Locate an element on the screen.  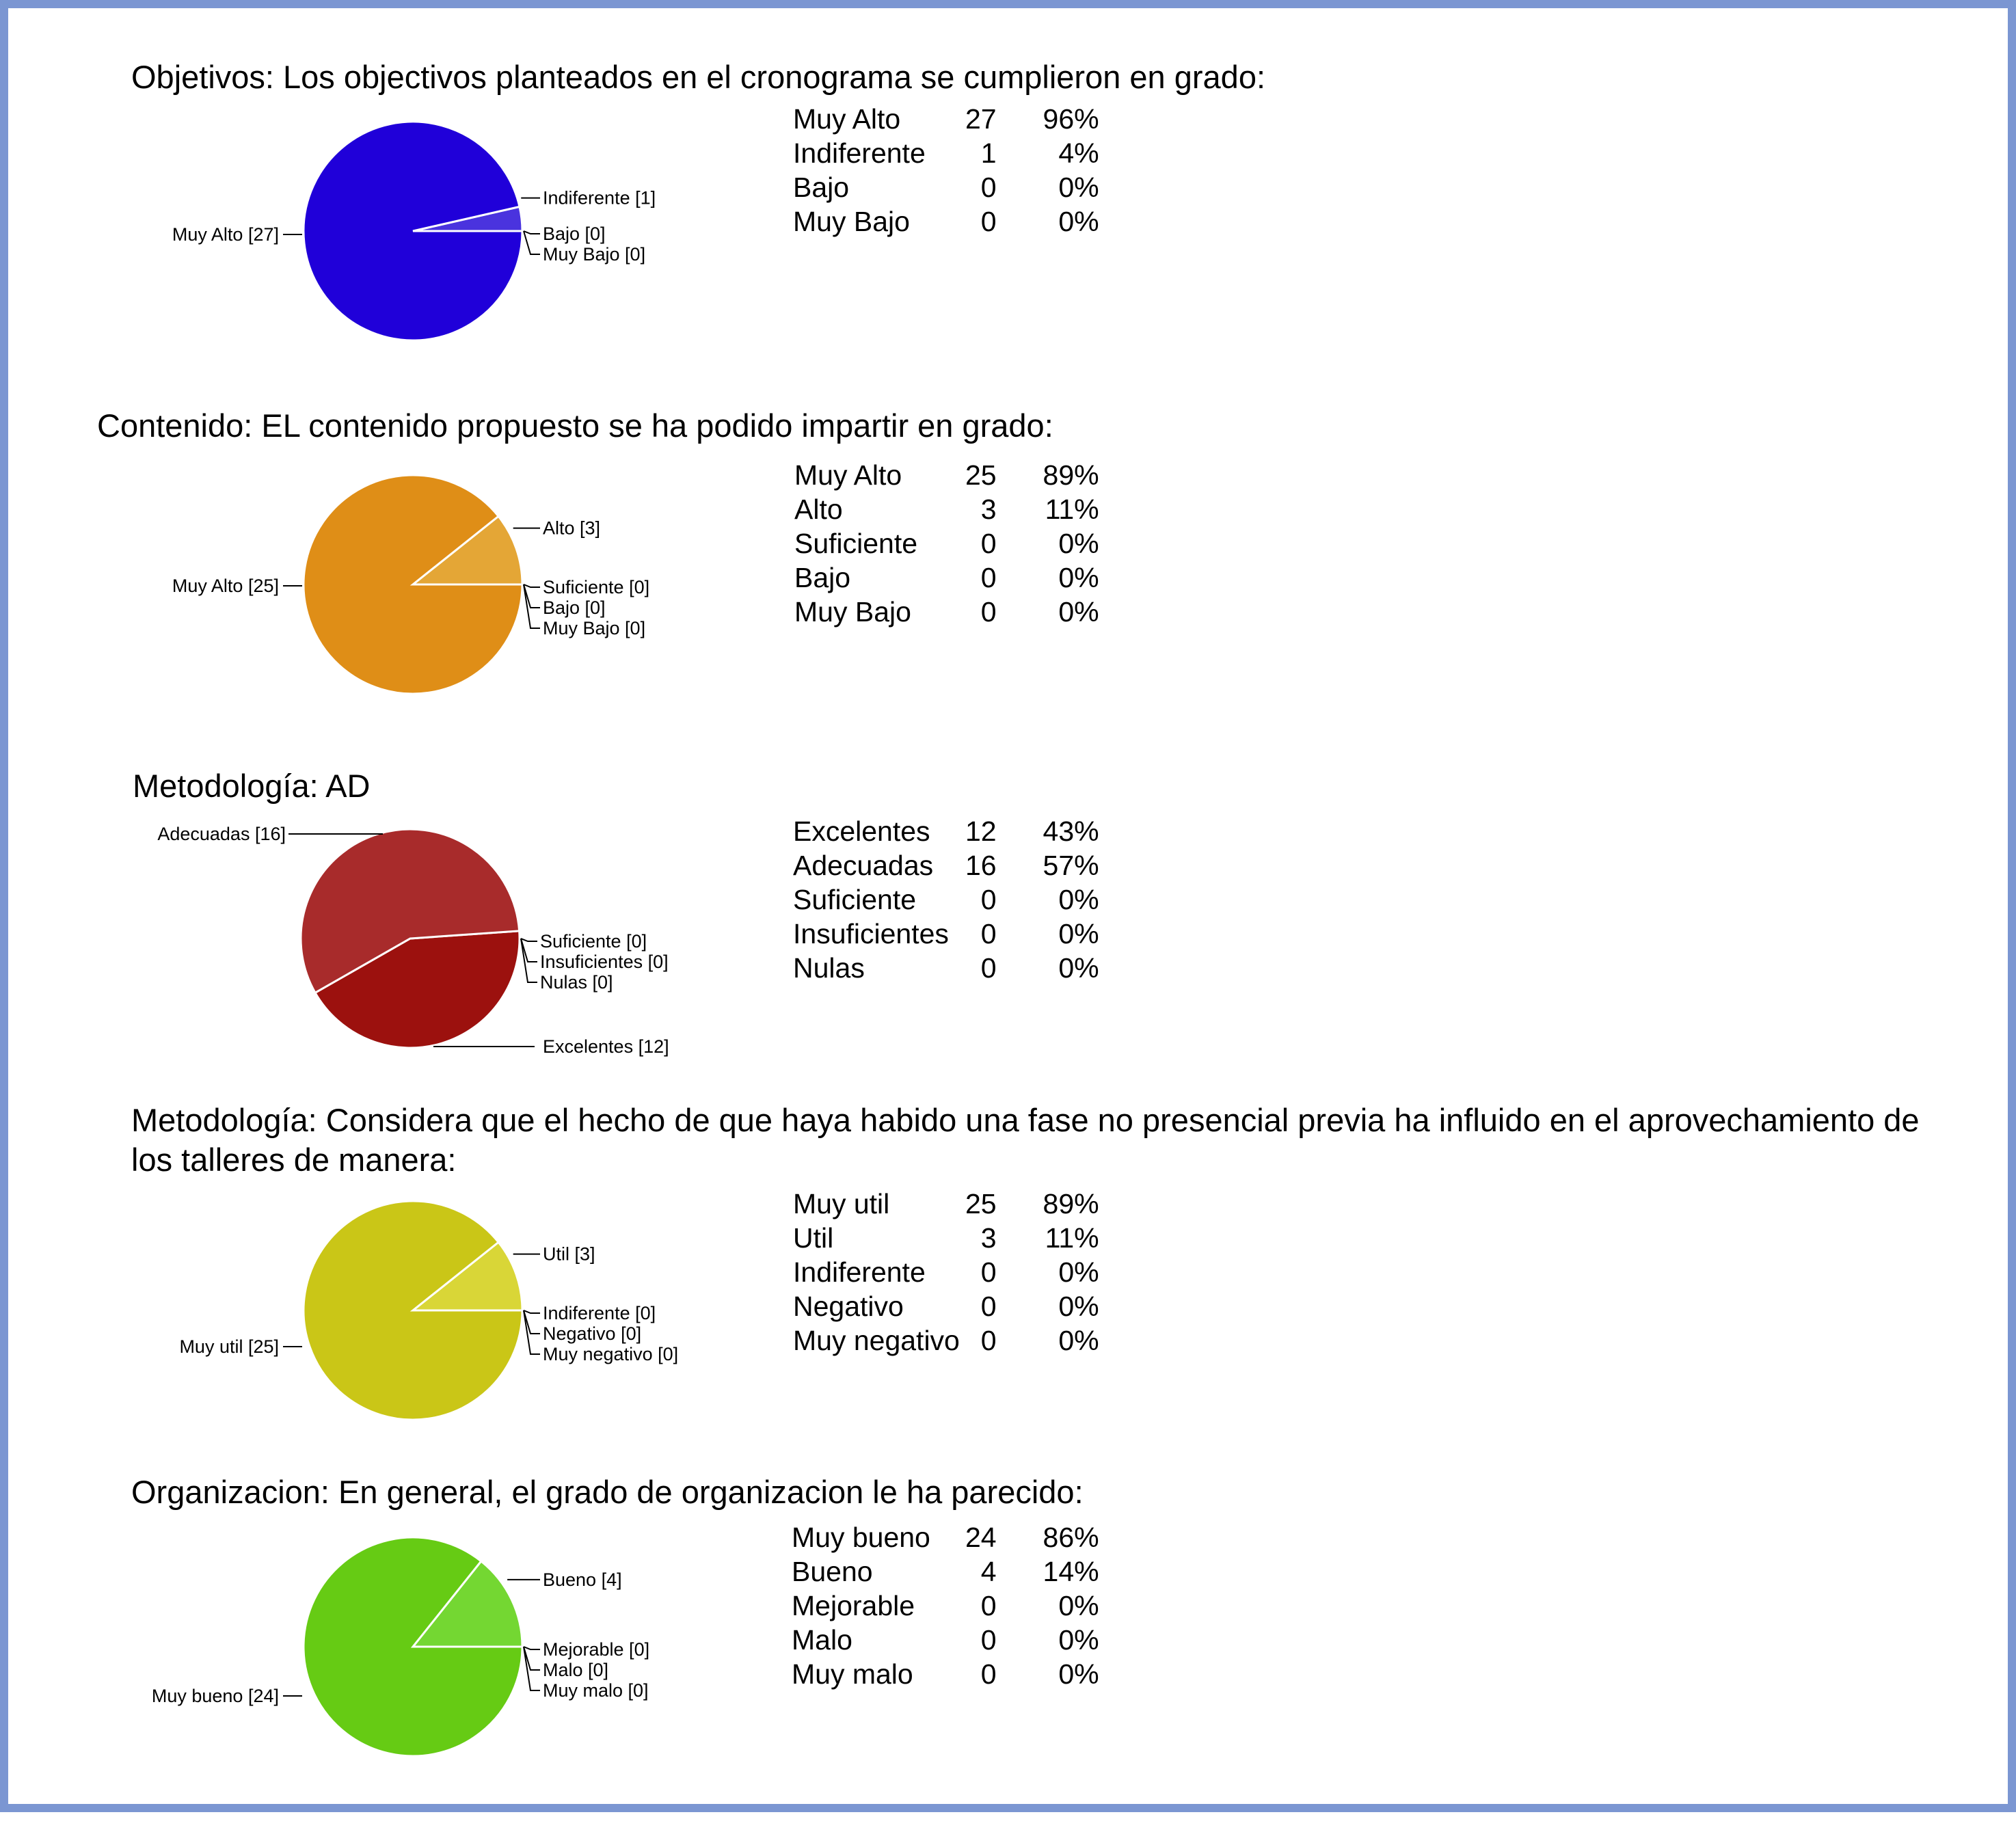
stats-count: 1 is located at coordinates (989, 153).